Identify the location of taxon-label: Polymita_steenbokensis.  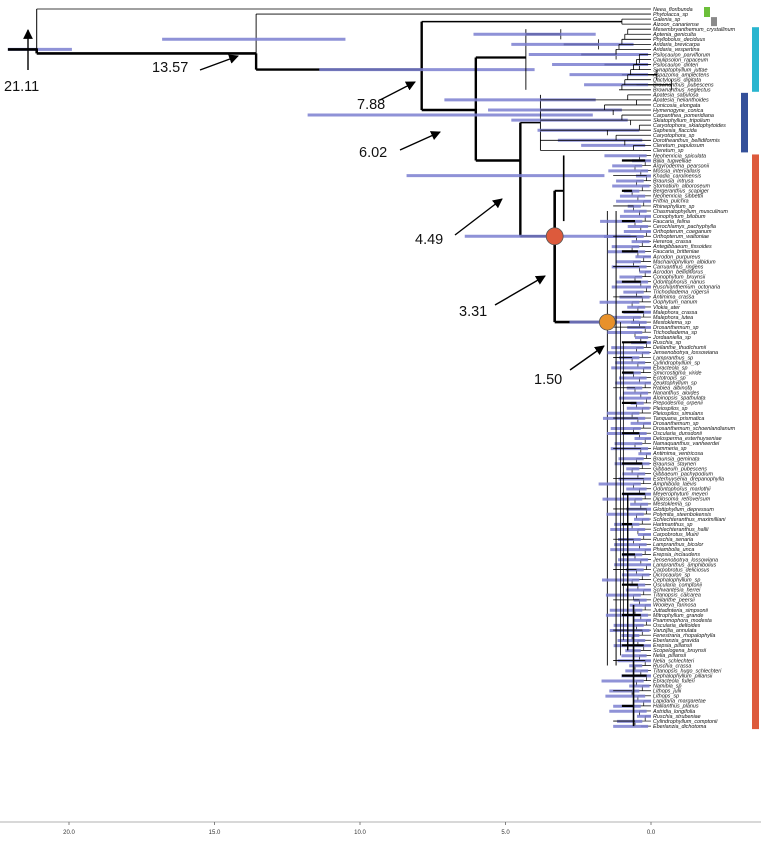
(682, 515).